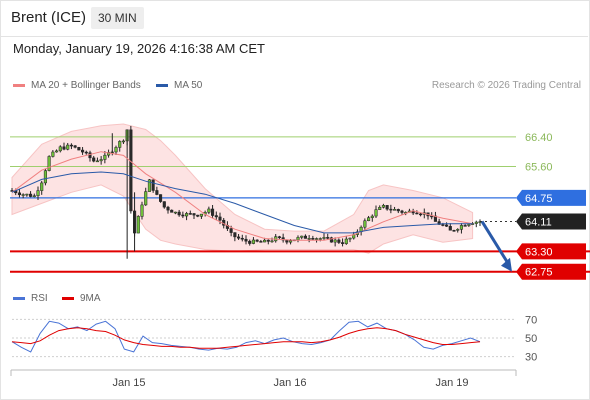 The height and width of the screenshot is (400, 590). I want to click on level-label-63.30: 63.30, so click(539, 252).